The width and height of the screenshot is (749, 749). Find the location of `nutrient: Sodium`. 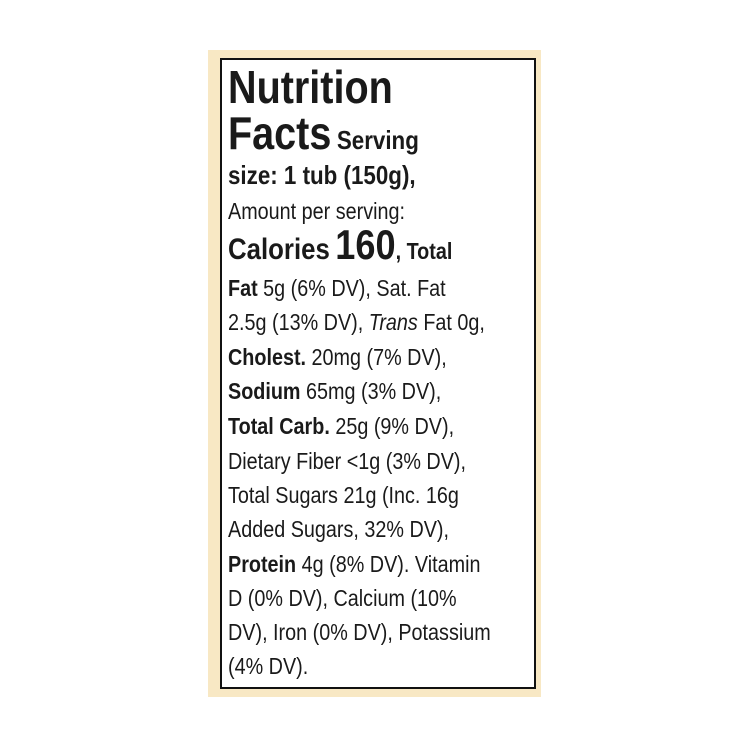

nutrient: Sodium is located at coordinates (264, 391).